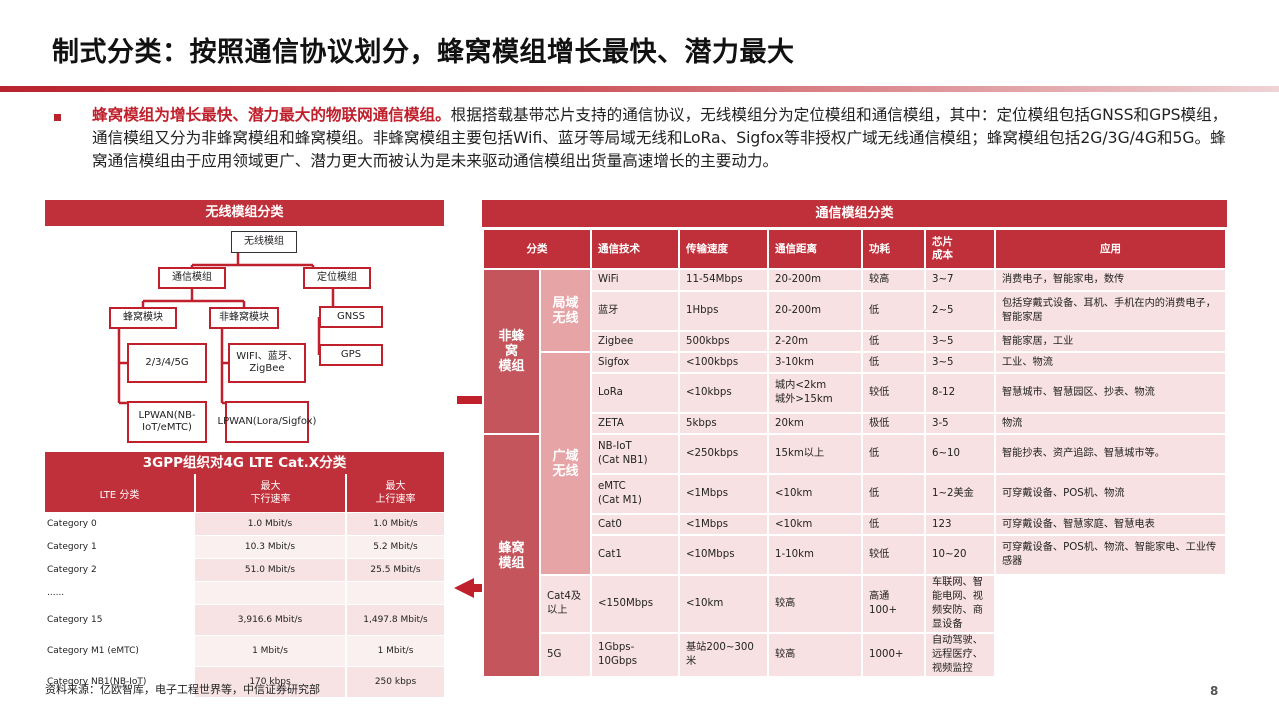  What do you see at coordinates (122, 367) in the screenshot?
I see `cell-connector` at bounding box center [122, 367].